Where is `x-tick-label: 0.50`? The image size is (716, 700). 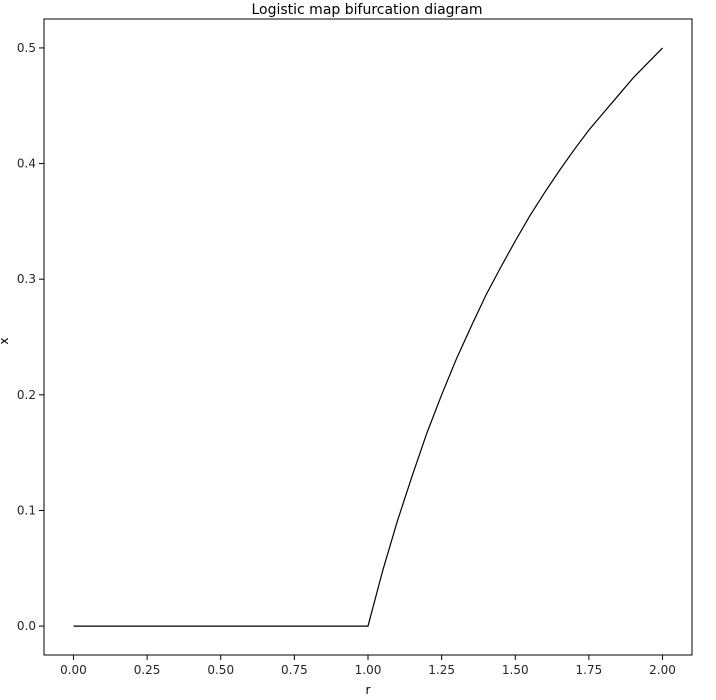
x-tick-label: 0.50 is located at coordinates (220, 670).